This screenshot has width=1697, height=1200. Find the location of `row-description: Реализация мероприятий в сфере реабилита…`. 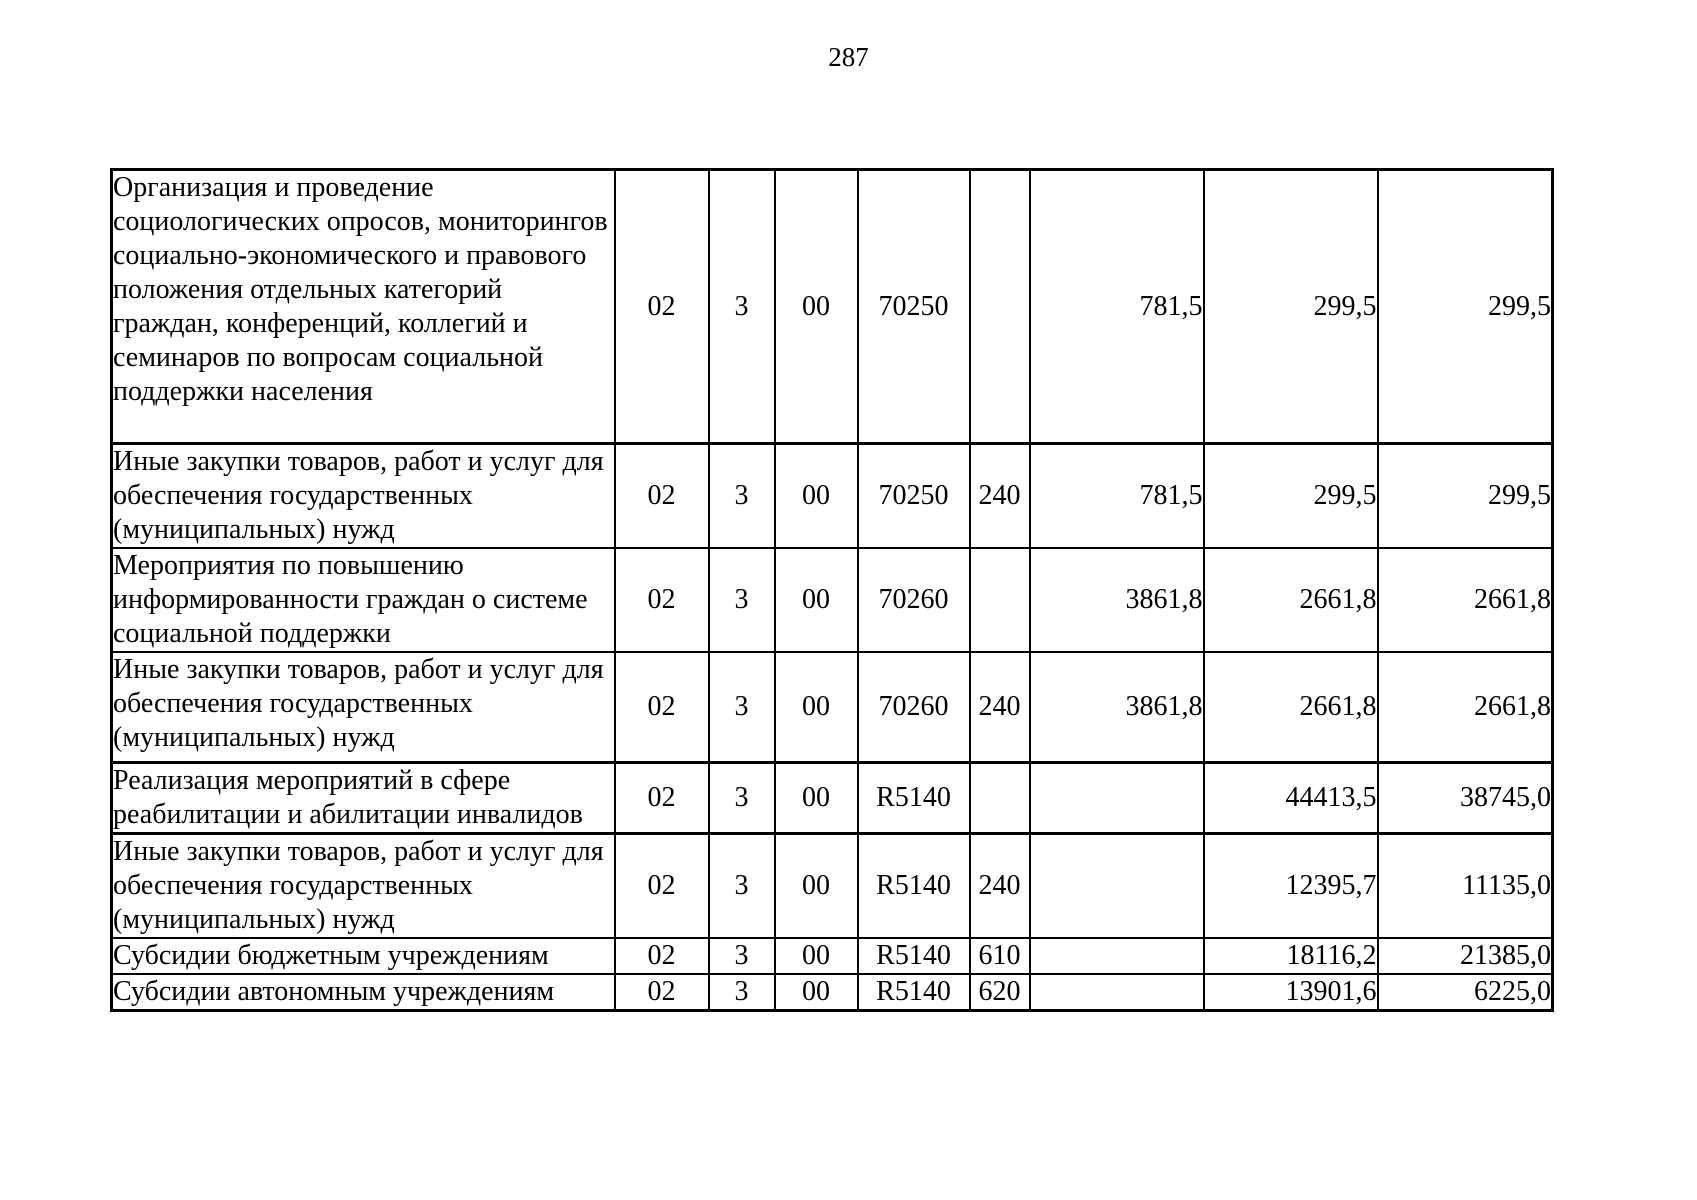

row-description: Реализация мероприятий в сфере реабилита… is located at coordinates (363, 798).